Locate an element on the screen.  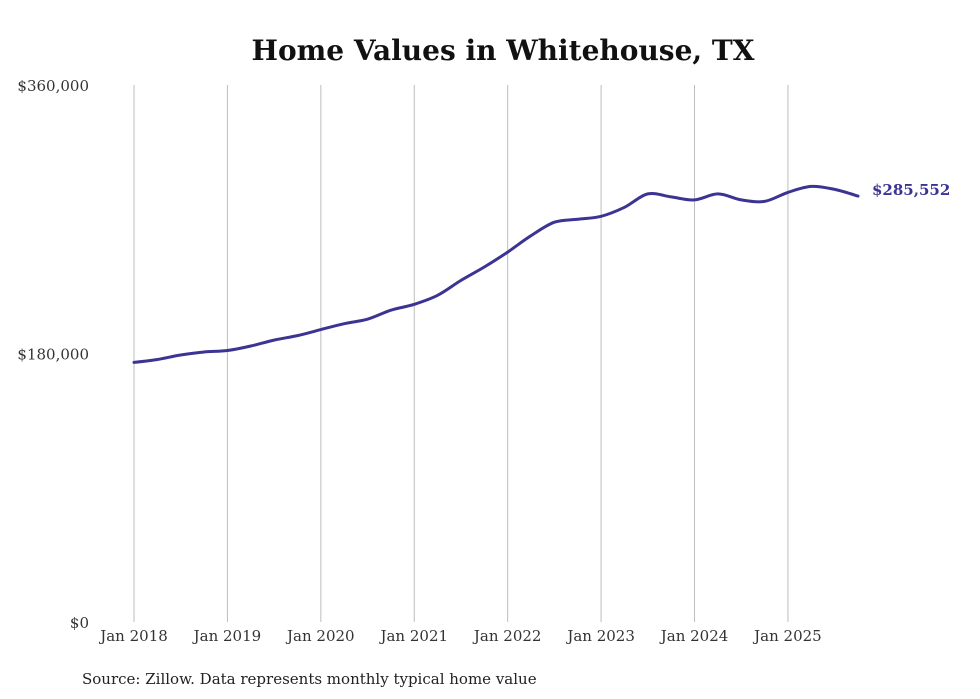
x-tick-label: Jan 2021 is located at coordinates (413, 636).